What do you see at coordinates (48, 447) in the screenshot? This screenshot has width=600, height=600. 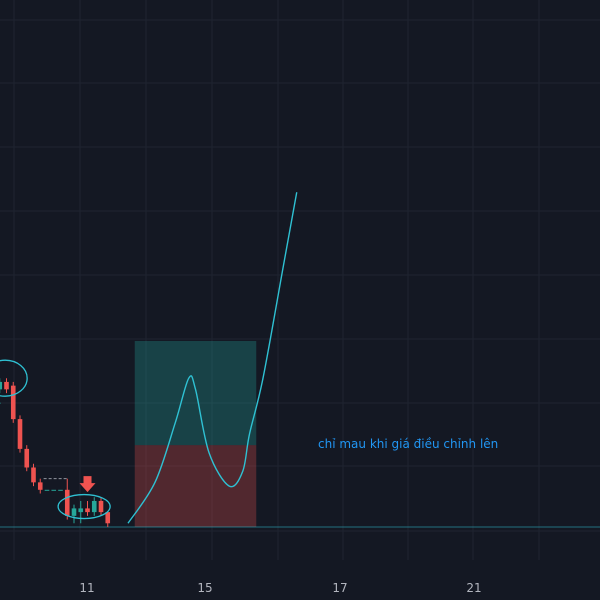 I see `signal-markers` at bounding box center [48, 447].